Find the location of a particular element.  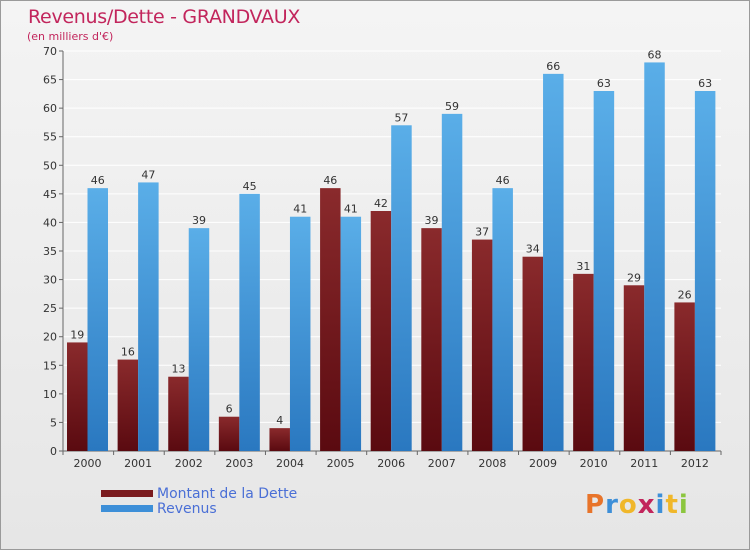

legend-swatch-revenue is located at coordinates (127, 508).